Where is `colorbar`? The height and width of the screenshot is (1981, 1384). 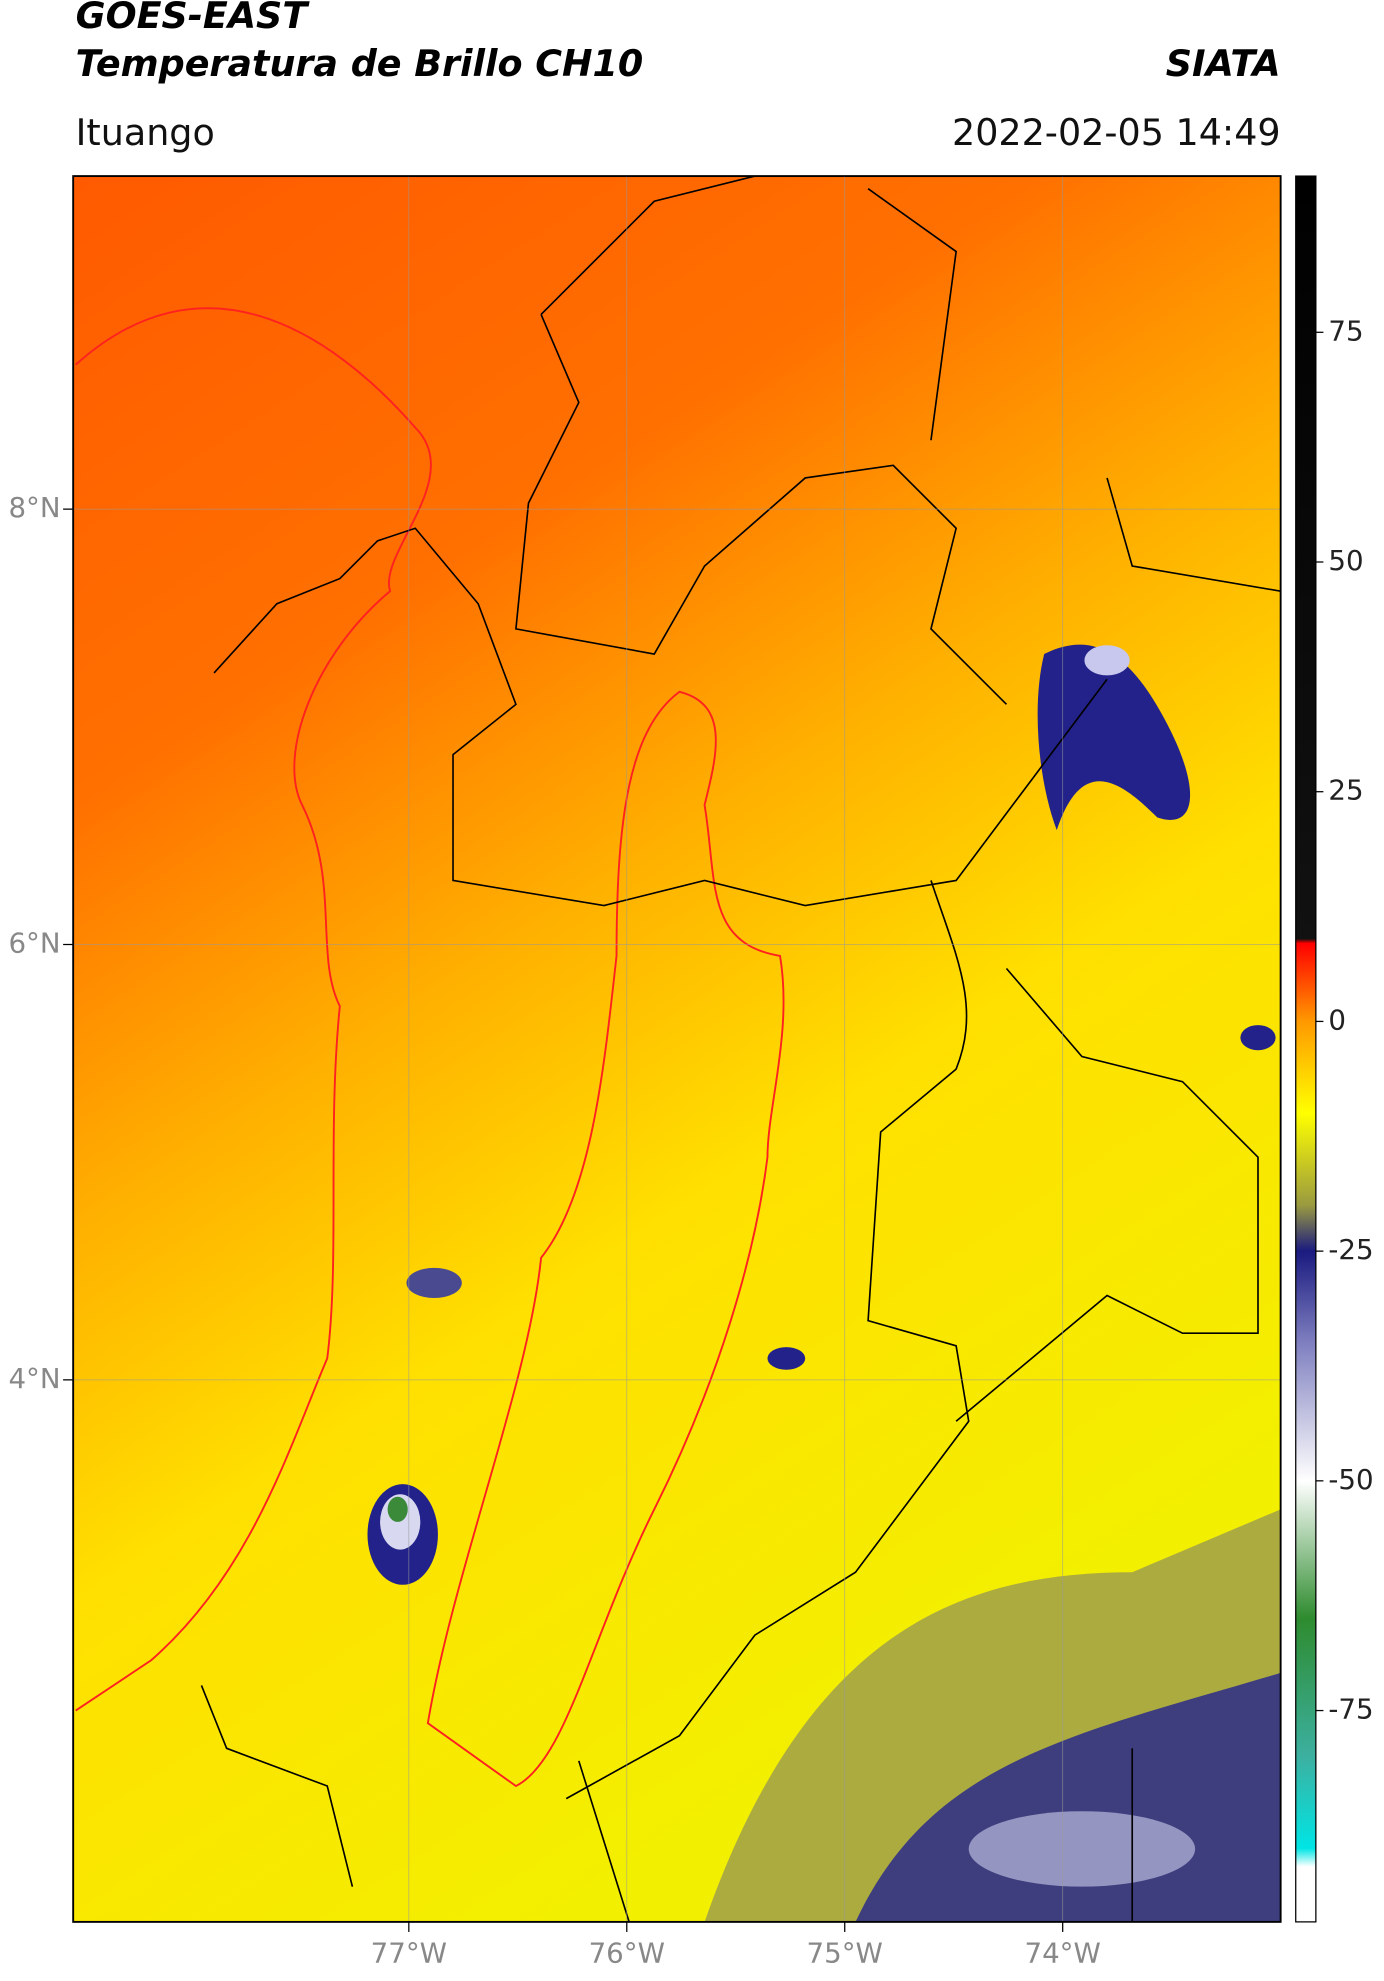 colorbar is located at coordinates (1306, 1049).